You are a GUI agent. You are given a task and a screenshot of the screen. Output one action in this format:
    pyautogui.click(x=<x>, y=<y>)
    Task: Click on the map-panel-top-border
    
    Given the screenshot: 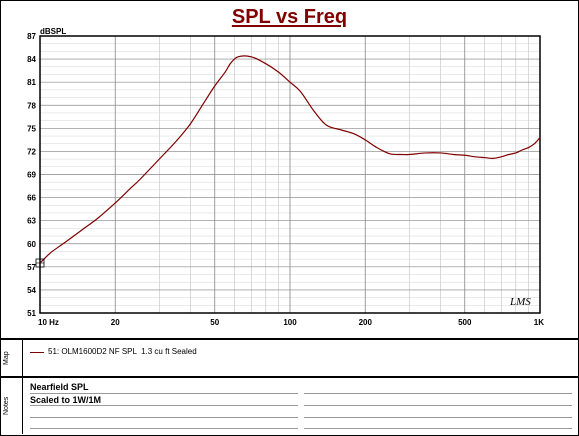 What is the action you would take?
    pyautogui.click(x=289, y=339)
    